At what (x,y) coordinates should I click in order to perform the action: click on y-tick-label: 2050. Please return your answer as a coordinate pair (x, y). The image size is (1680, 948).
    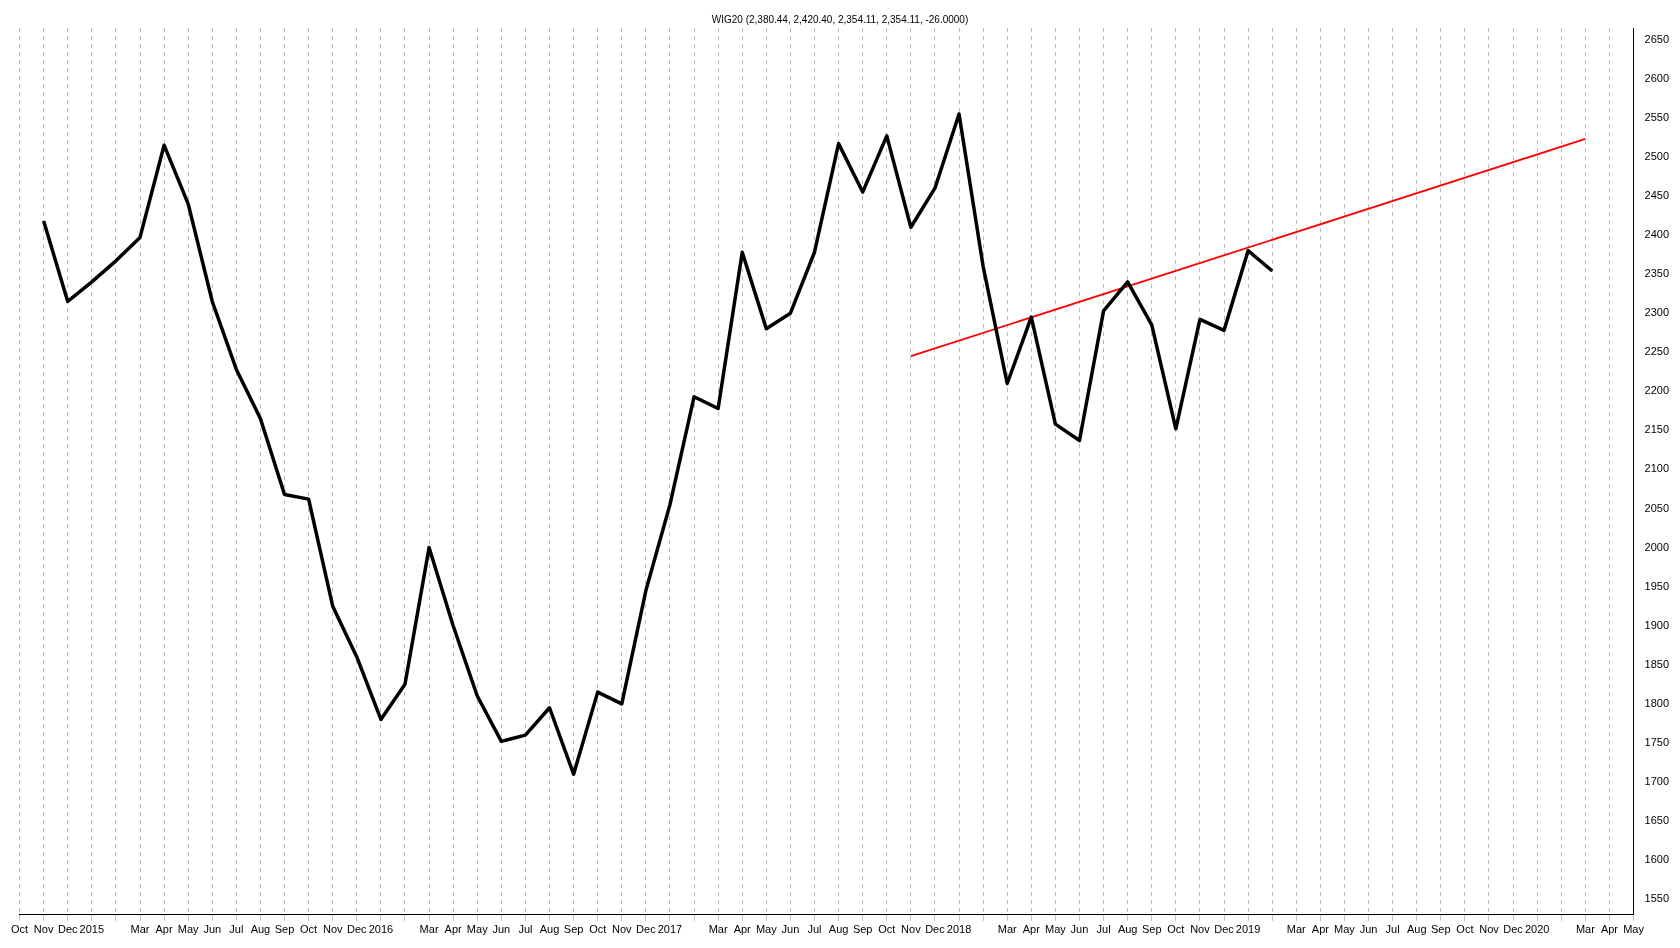
    Looking at the image, I should click on (1657, 507).